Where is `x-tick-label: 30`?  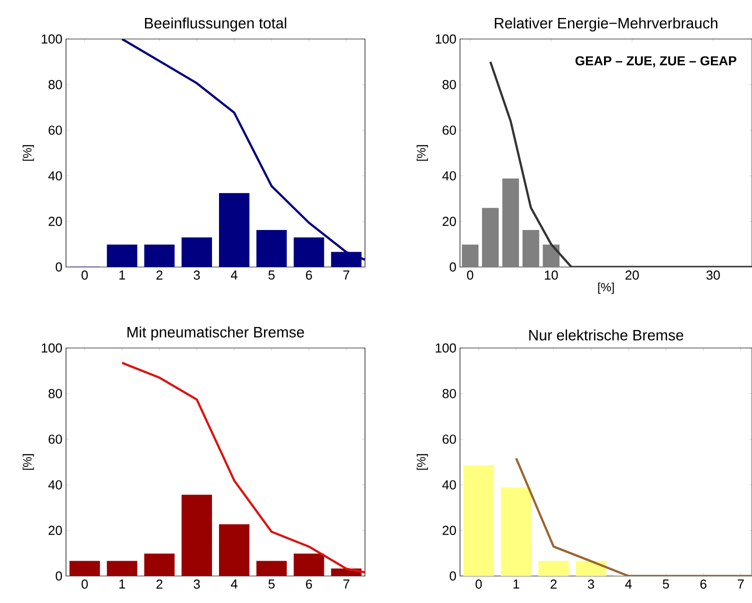
x-tick-label: 30 is located at coordinates (713, 275).